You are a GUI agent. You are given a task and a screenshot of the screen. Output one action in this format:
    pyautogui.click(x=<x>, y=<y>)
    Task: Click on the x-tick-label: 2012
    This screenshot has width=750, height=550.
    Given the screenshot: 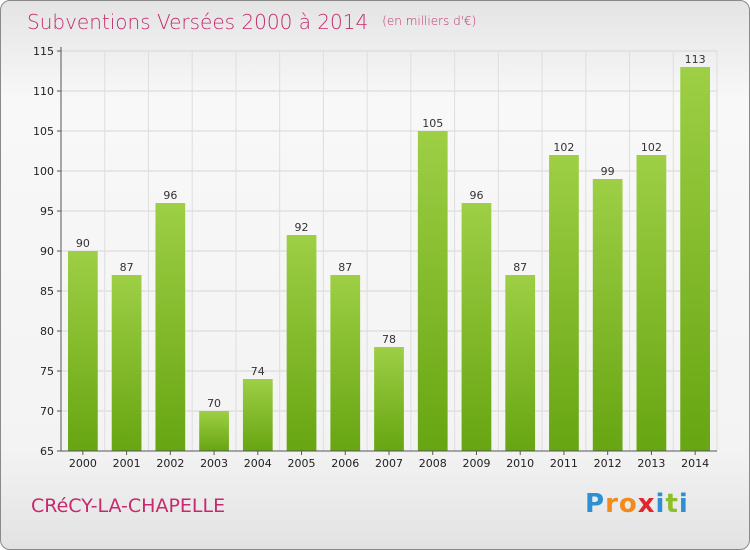 What is the action you would take?
    pyautogui.click(x=608, y=463)
    